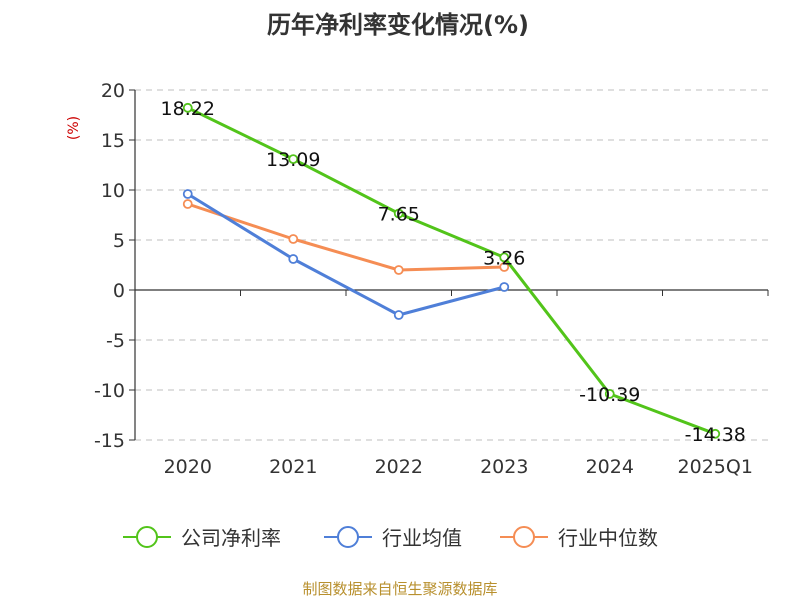 This screenshot has height=600, width=800. What do you see at coordinates (608, 538) in the screenshot?
I see `legend-label: 行业中位数` at bounding box center [608, 538].